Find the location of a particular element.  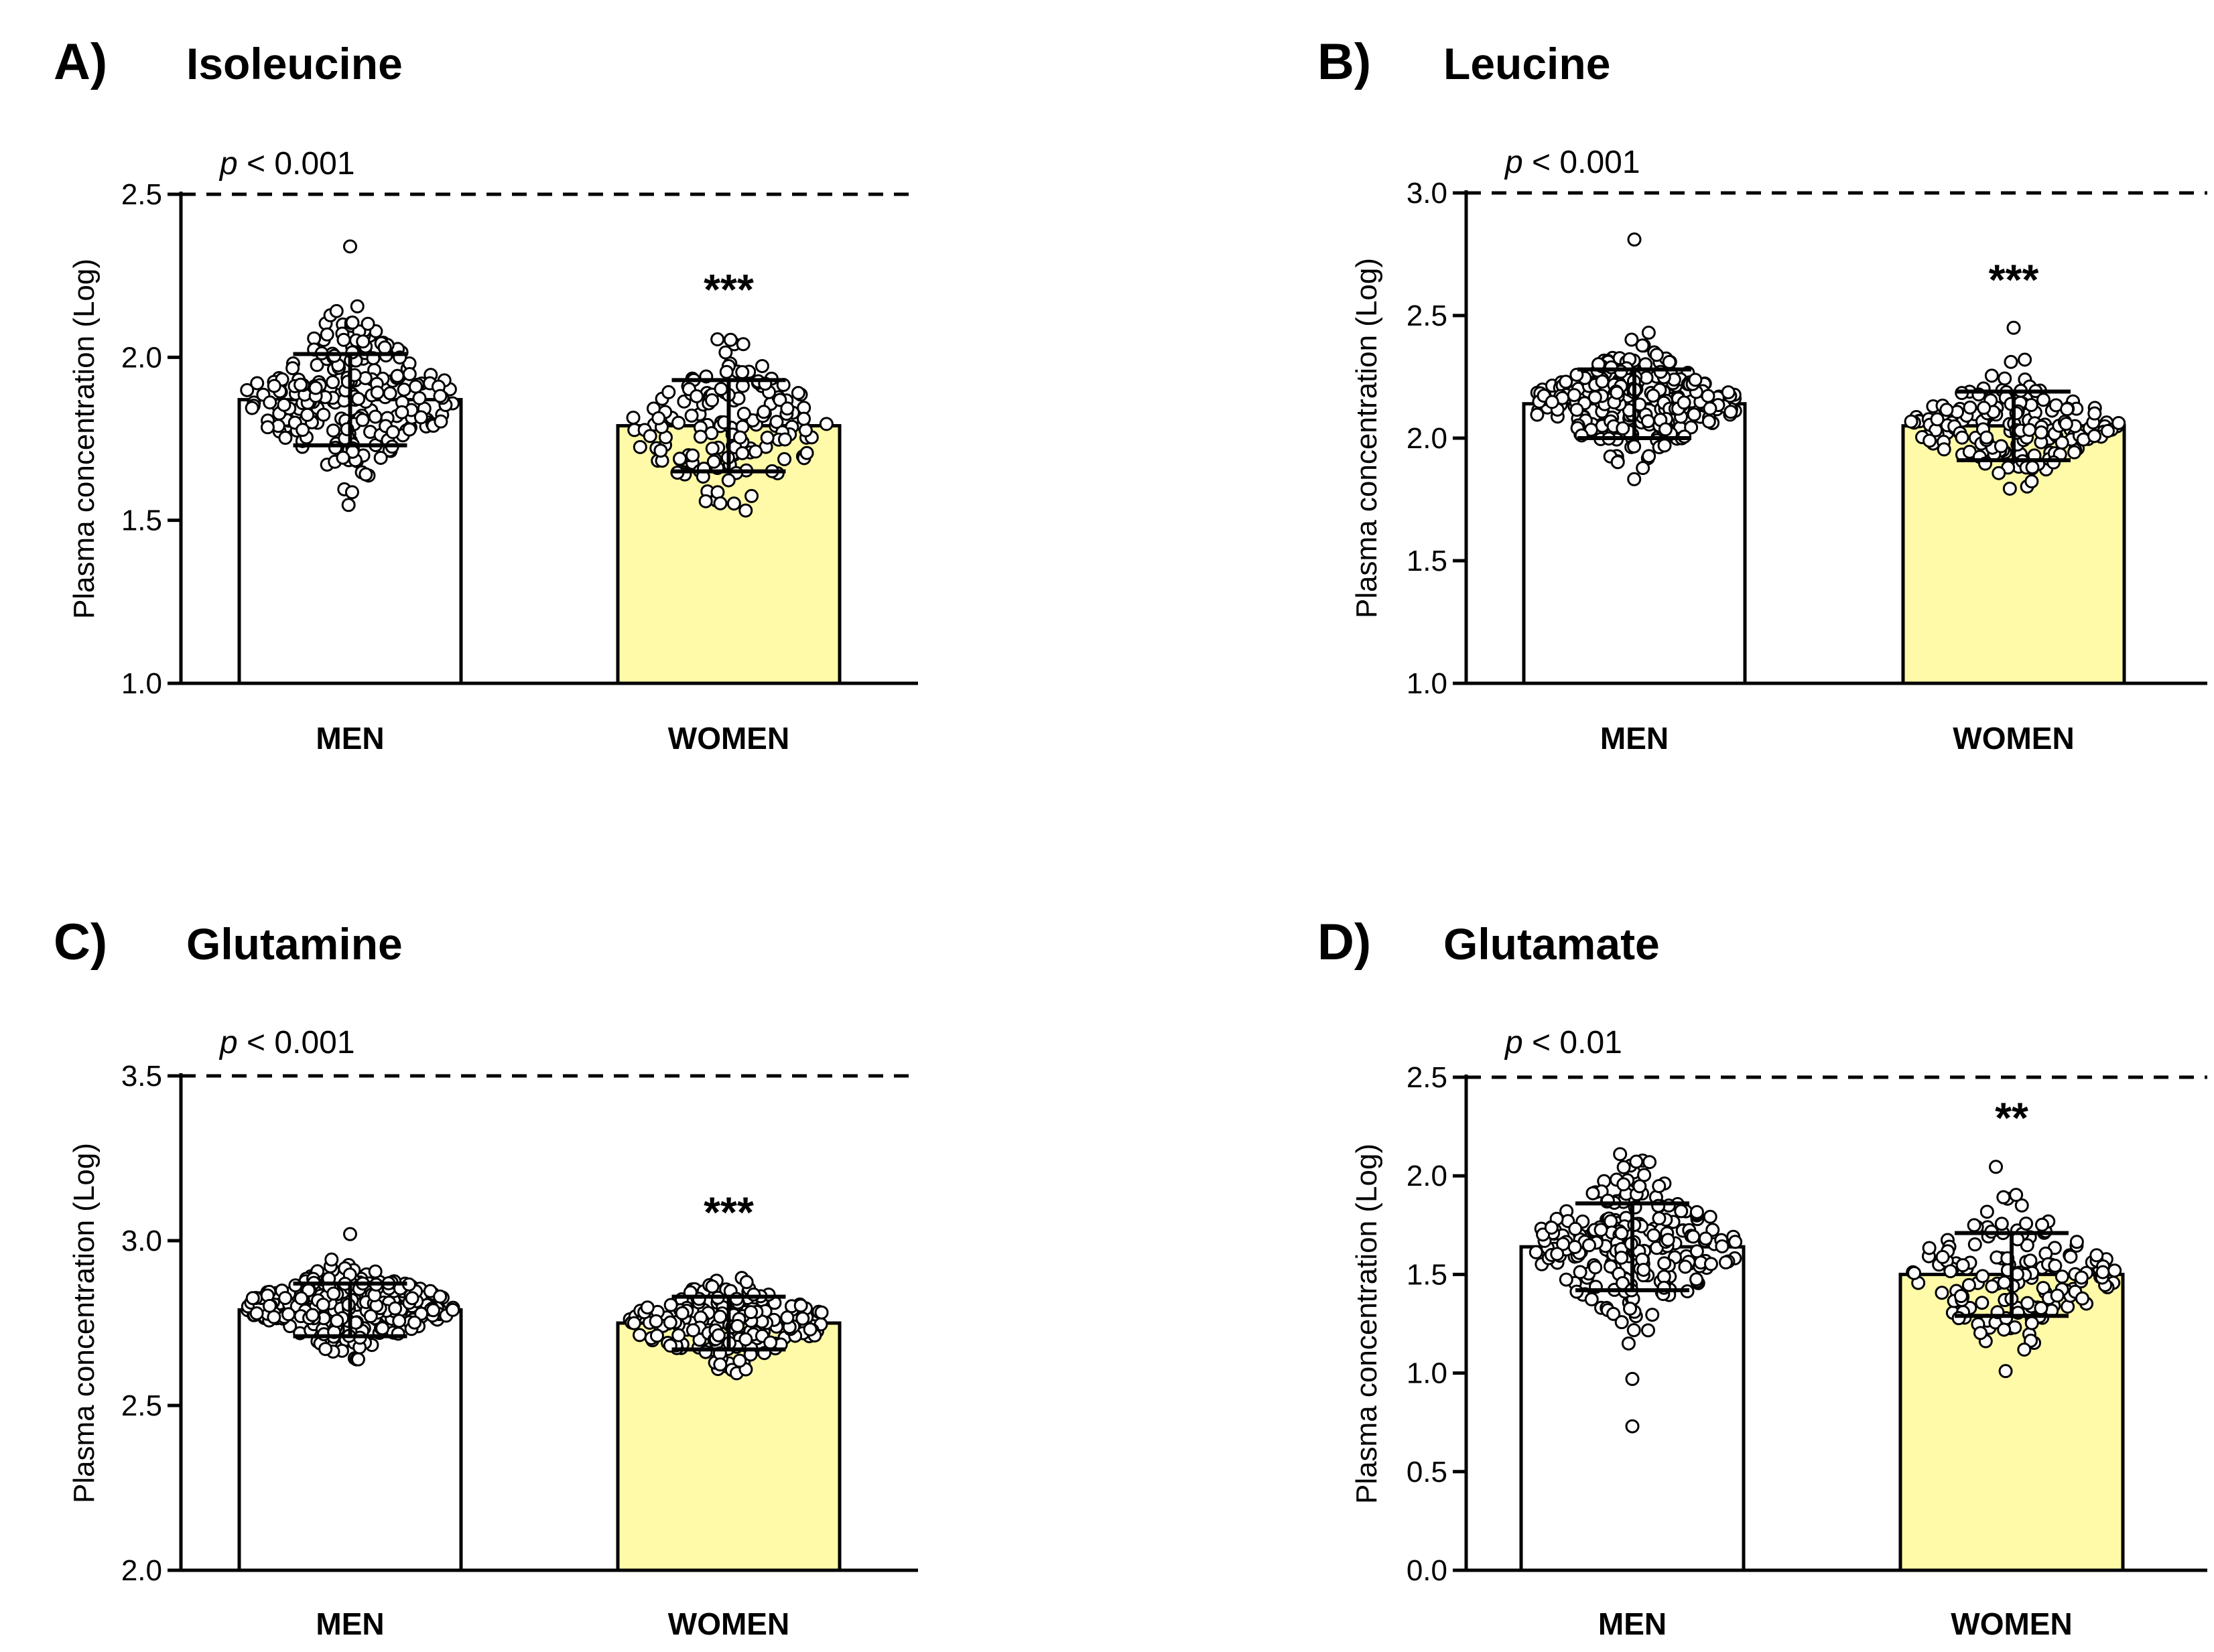

y-axis-label: Plasma concentration (Log) is located at coordinates (1367, 1324).